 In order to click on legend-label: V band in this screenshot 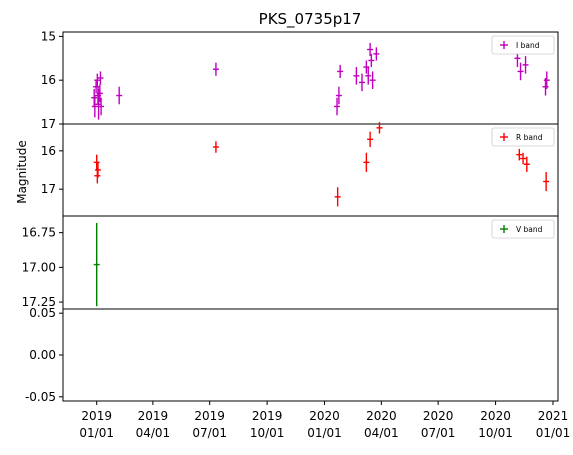, I will do `click(529, 229)`.